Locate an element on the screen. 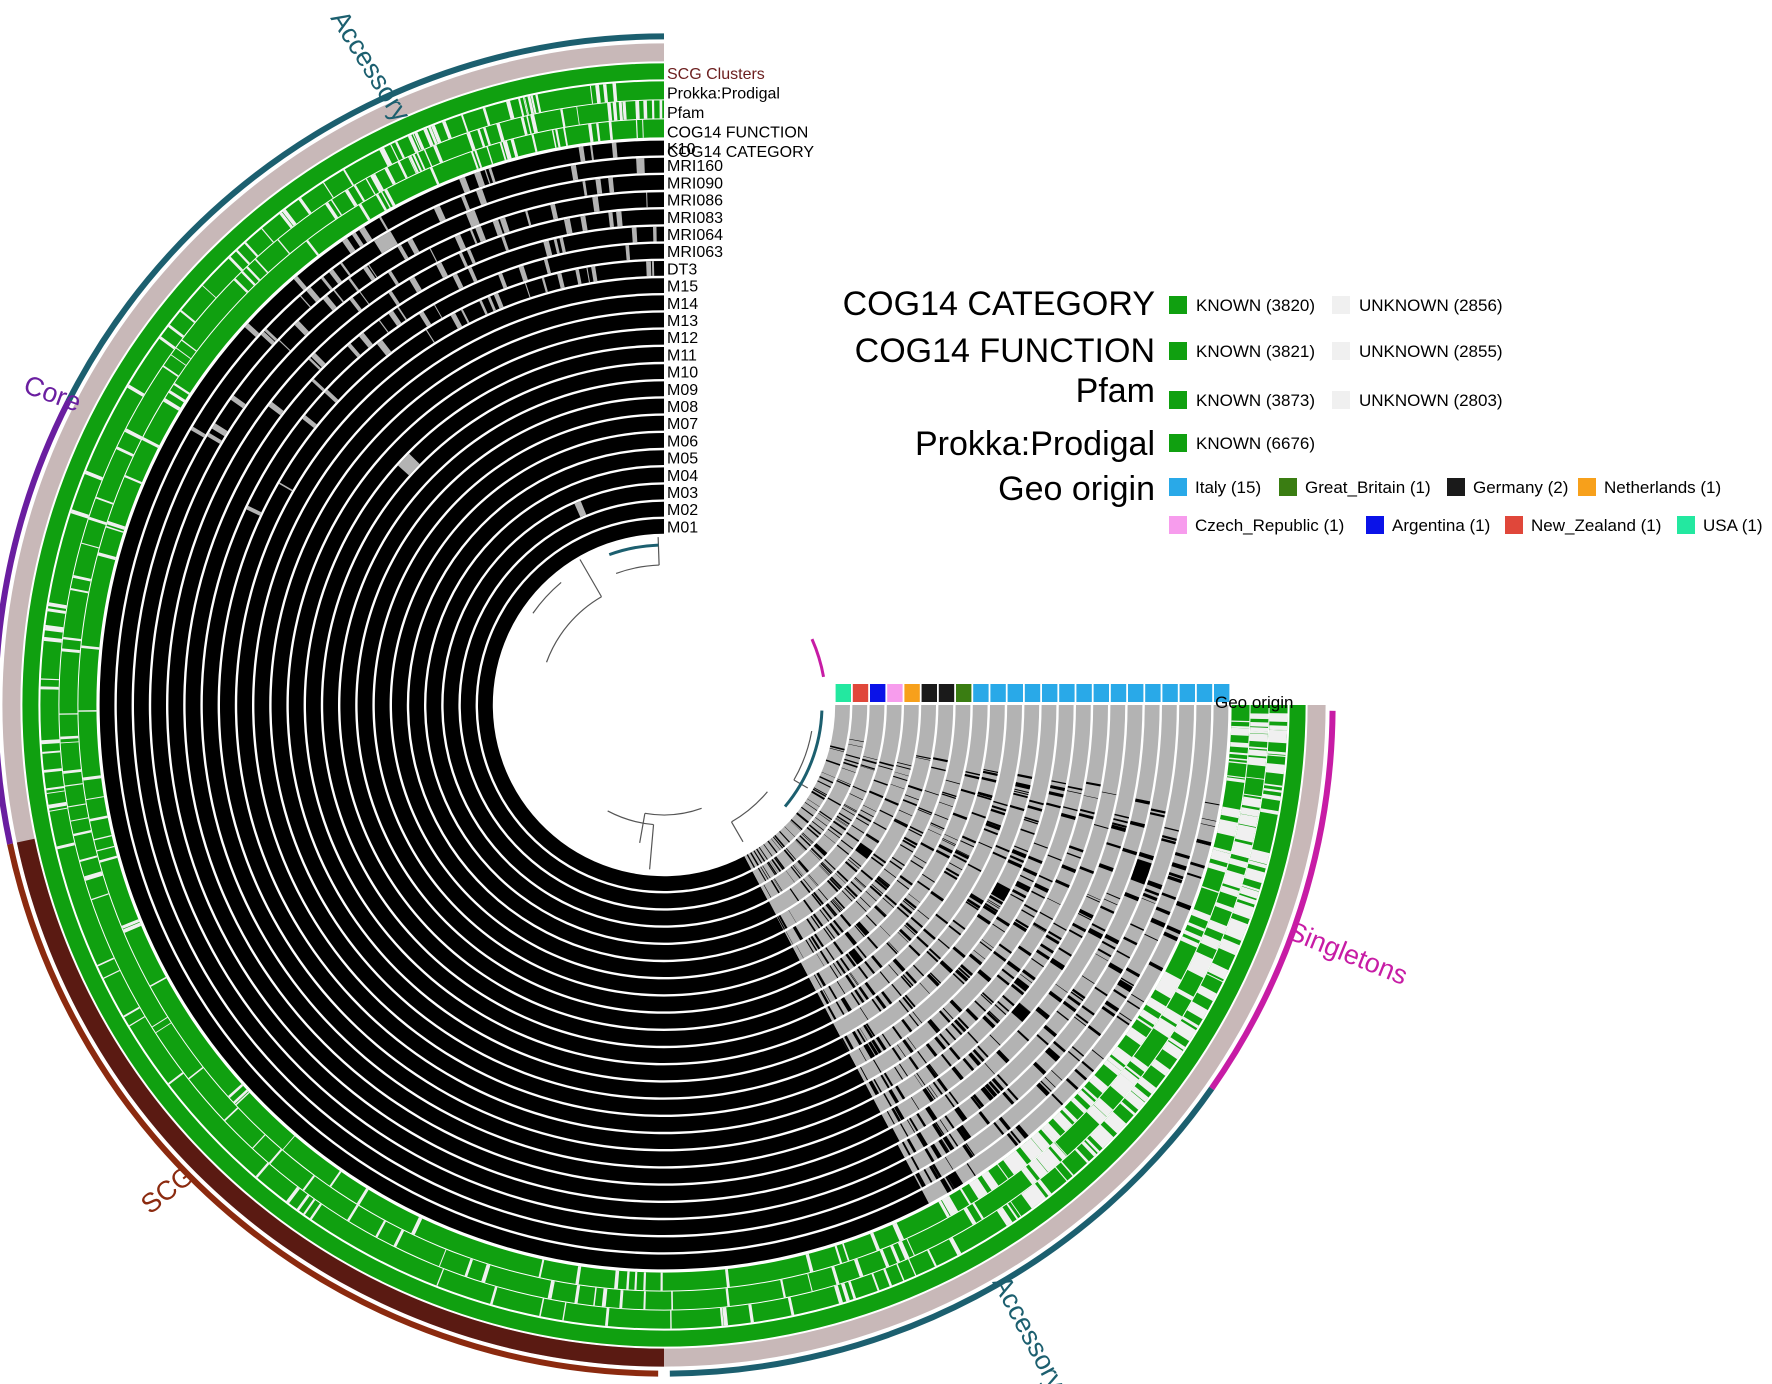  genome-dendrogram is located at coordinates (679, 703).